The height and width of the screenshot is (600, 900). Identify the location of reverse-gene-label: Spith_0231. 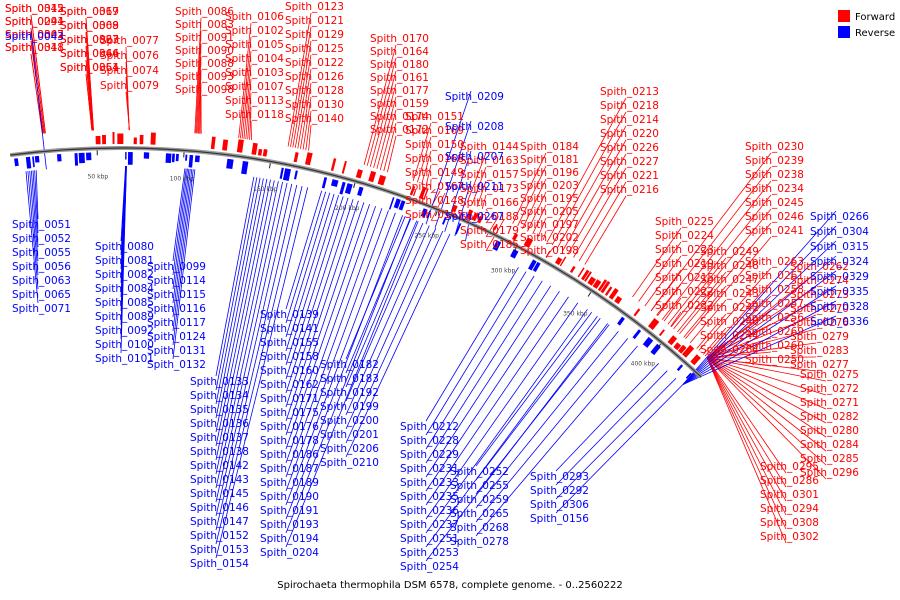
(429, 469).